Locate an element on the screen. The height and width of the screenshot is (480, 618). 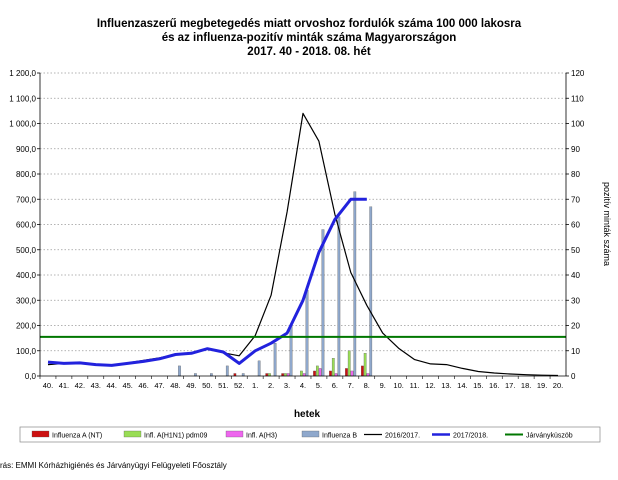
legend-label: Infl. A(H1N1) pdm09 is located at coordinates (176, 436).